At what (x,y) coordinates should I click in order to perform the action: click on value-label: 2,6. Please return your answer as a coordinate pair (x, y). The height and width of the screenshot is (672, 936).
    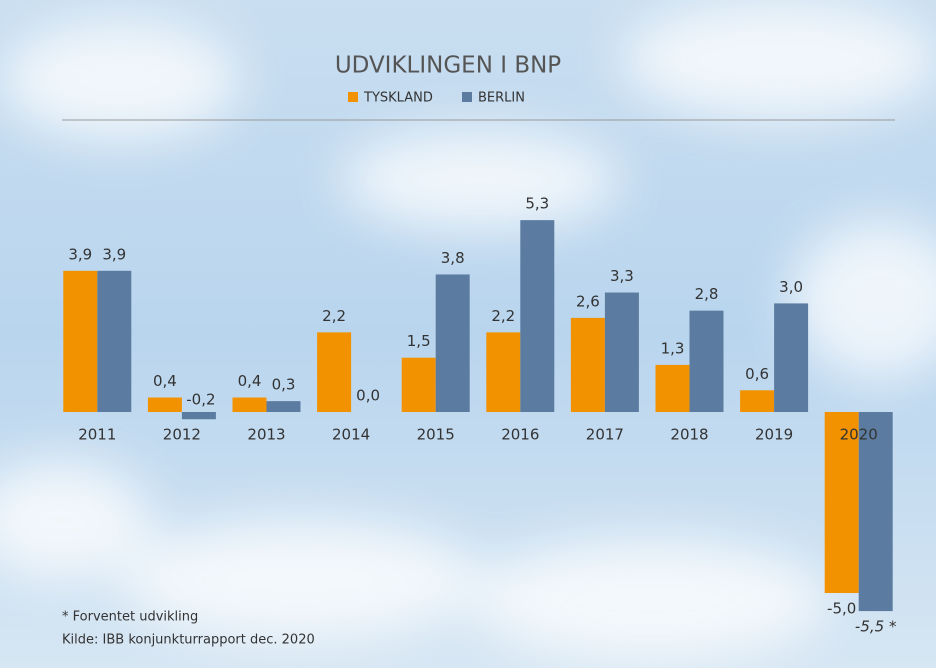
    Looking at the image, I should click on (588, 301).